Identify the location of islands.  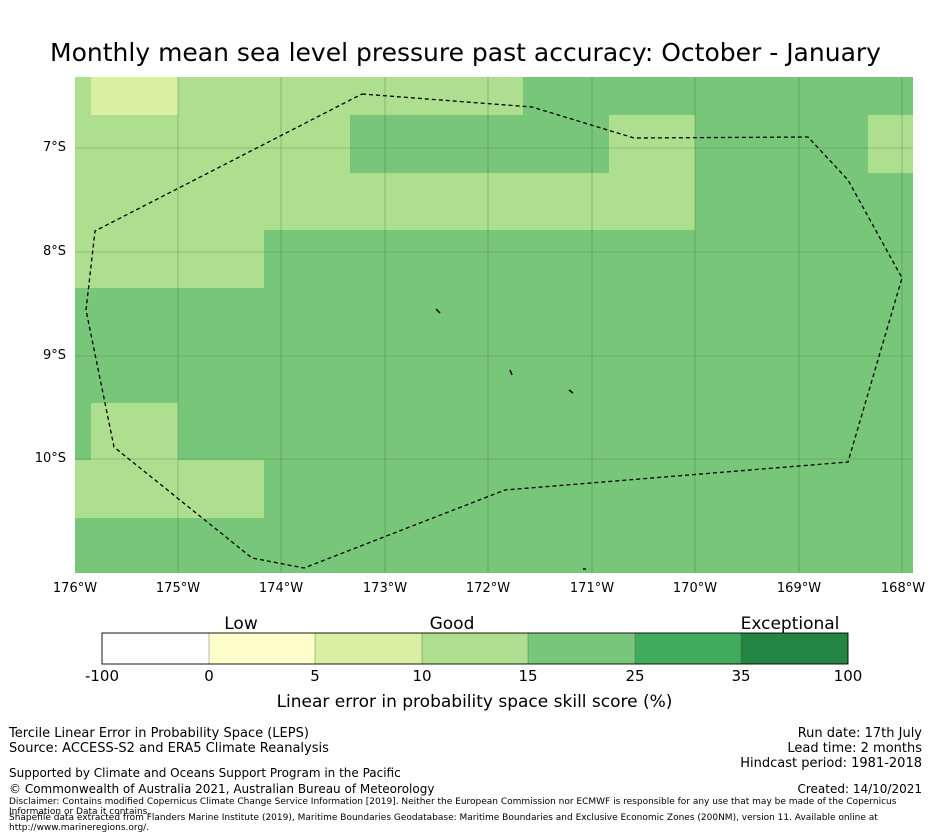
(510, 439).